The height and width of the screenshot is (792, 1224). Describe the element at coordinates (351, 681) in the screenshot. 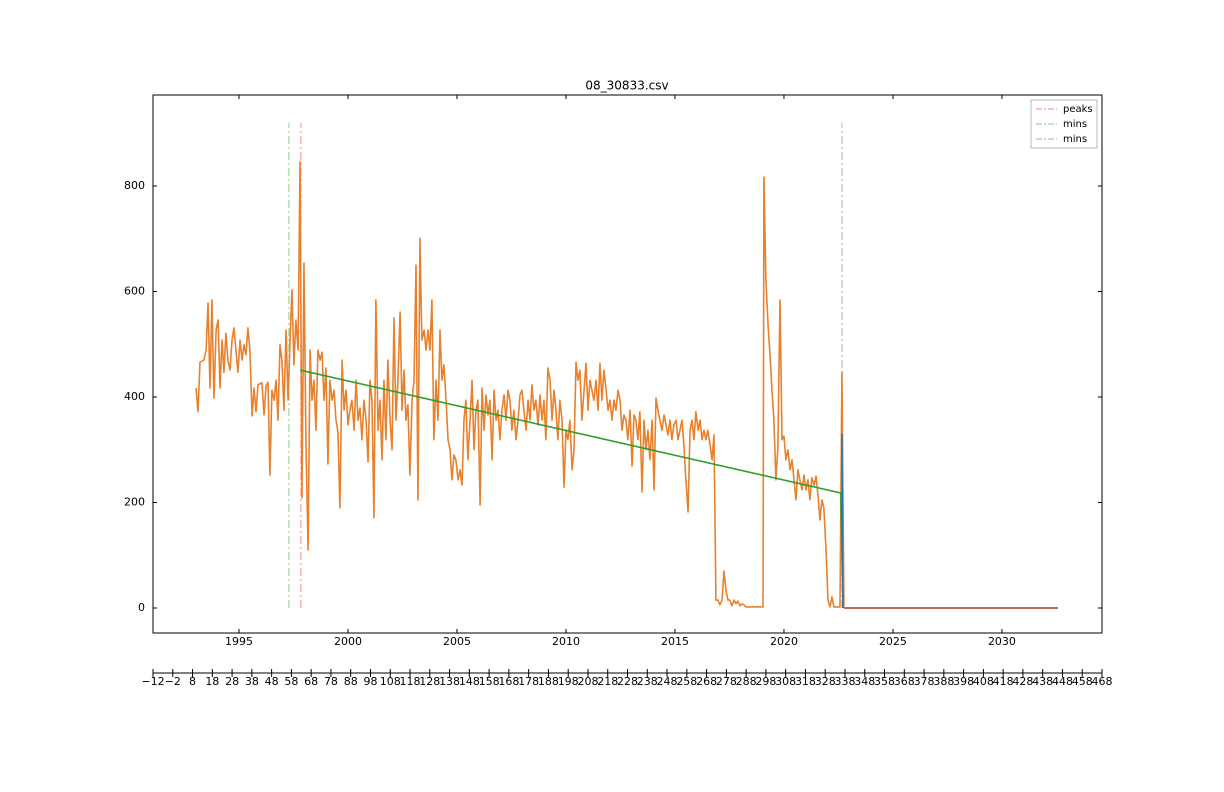

I see `x2-tick-label: 88` at that location.